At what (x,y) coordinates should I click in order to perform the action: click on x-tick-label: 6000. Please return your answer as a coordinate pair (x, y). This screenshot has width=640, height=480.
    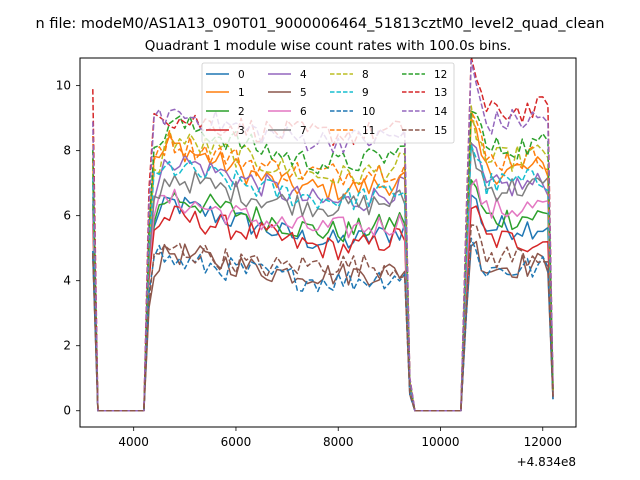
    Looking at the image, I should click on (236, 442).